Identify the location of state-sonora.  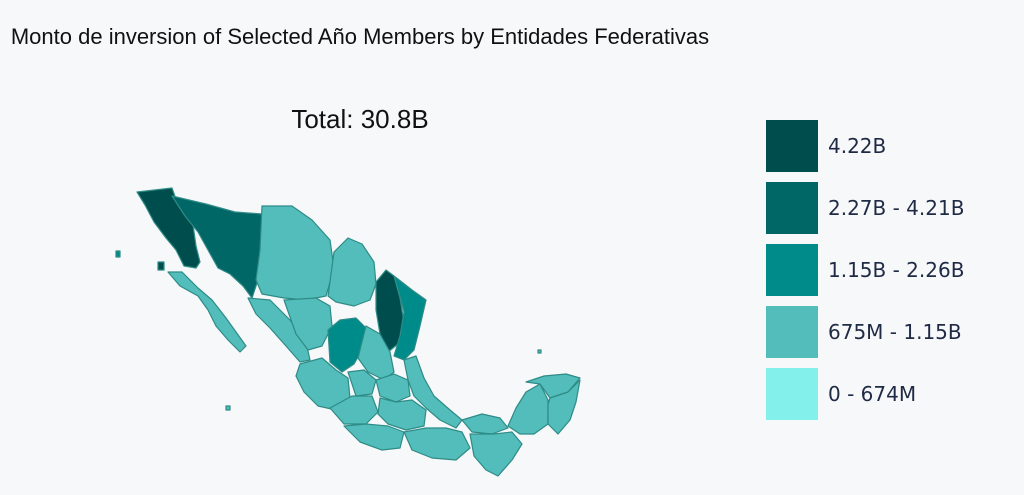
(217, 247).